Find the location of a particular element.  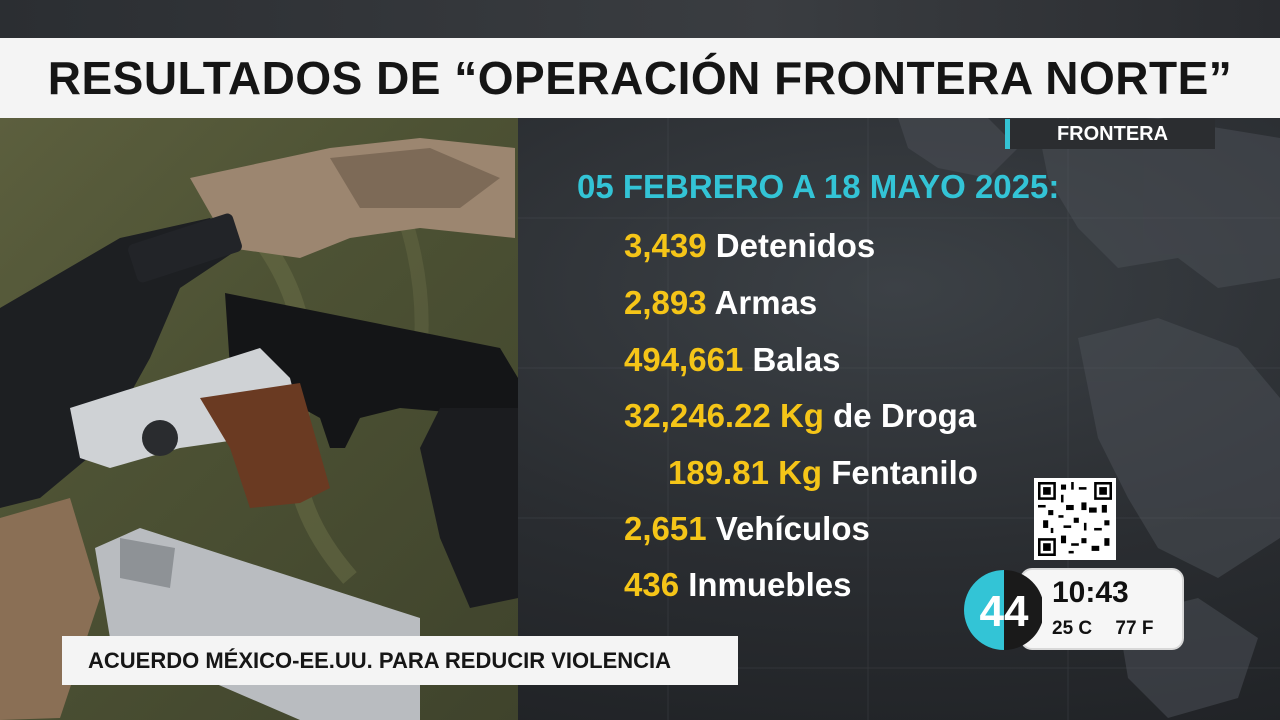

stat-label: Fentanilo is located at coordinates (904, 472).